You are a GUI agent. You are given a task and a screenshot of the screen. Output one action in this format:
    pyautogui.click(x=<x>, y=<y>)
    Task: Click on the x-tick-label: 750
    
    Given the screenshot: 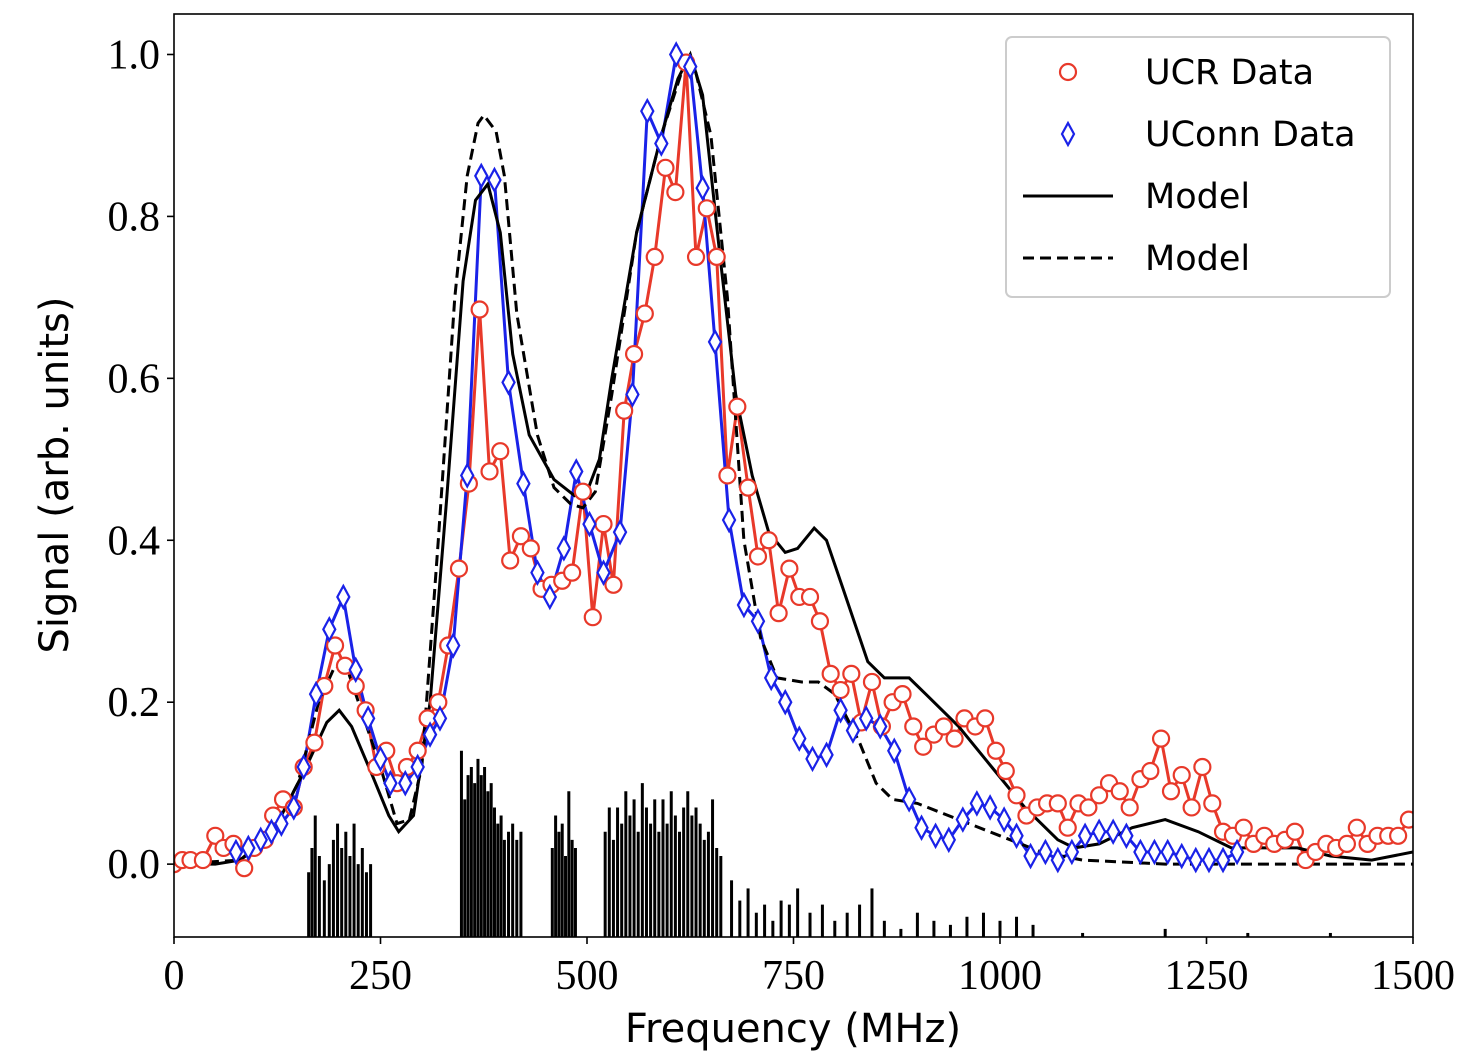 What is the action you would take?
    pyautogui.click(x=793, y=976)
    